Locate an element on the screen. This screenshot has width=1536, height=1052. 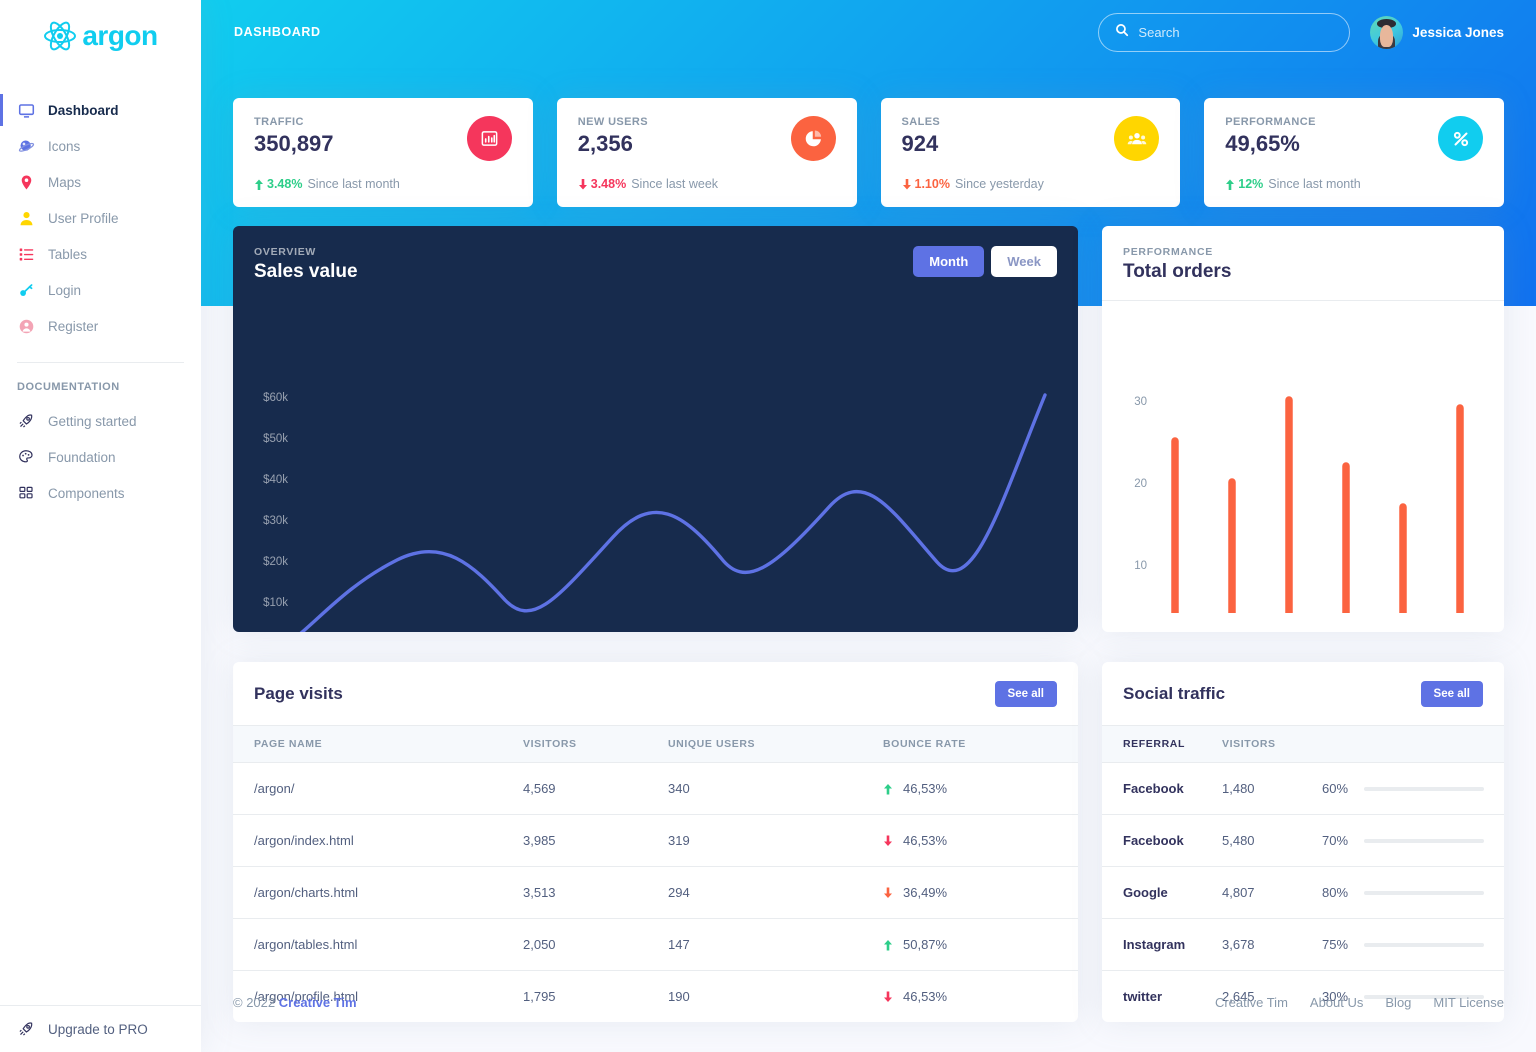
column-header: REFERRAL is located at coordinates (1162, 744).